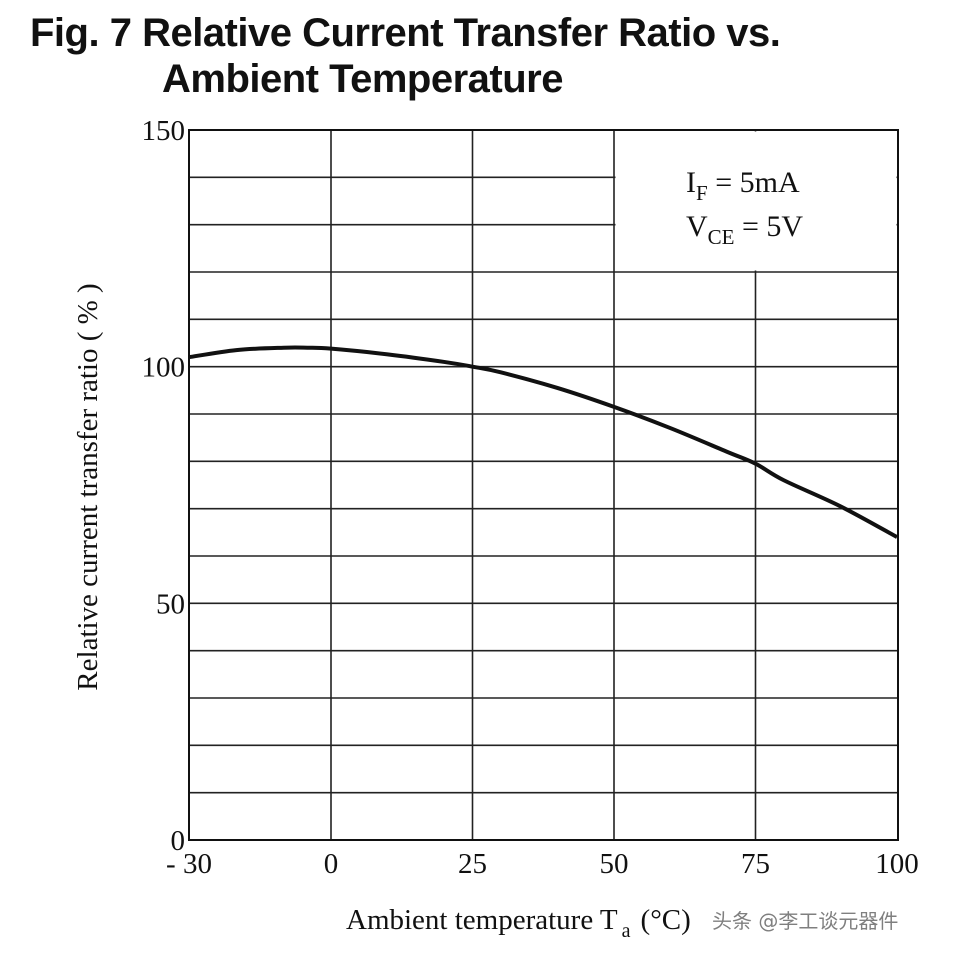 The height and width of the screenshot is (958, 958). I want to click on y-tick-label: 100, so click(164, 368).